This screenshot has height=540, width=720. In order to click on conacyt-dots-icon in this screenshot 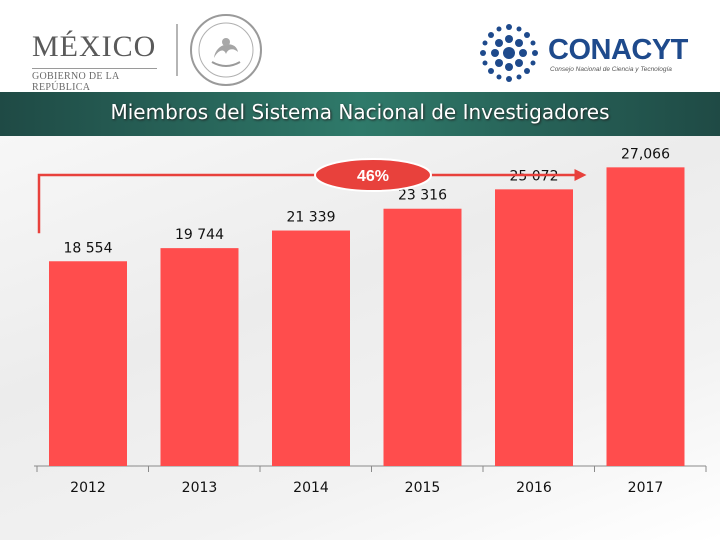, I will do `click(509, 53)`.